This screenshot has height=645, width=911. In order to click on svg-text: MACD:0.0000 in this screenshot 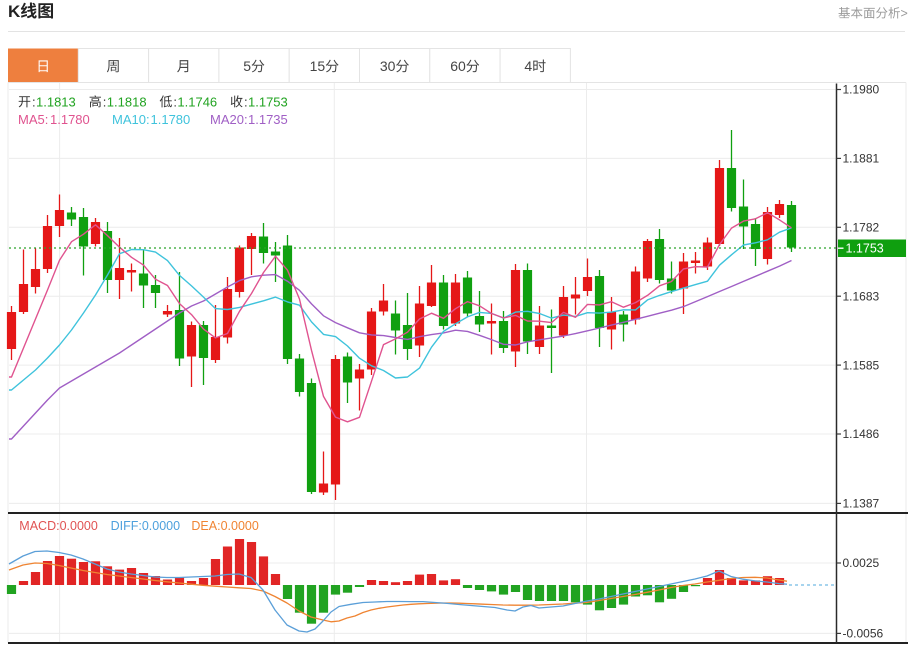, I will do `click(58, 526)`.